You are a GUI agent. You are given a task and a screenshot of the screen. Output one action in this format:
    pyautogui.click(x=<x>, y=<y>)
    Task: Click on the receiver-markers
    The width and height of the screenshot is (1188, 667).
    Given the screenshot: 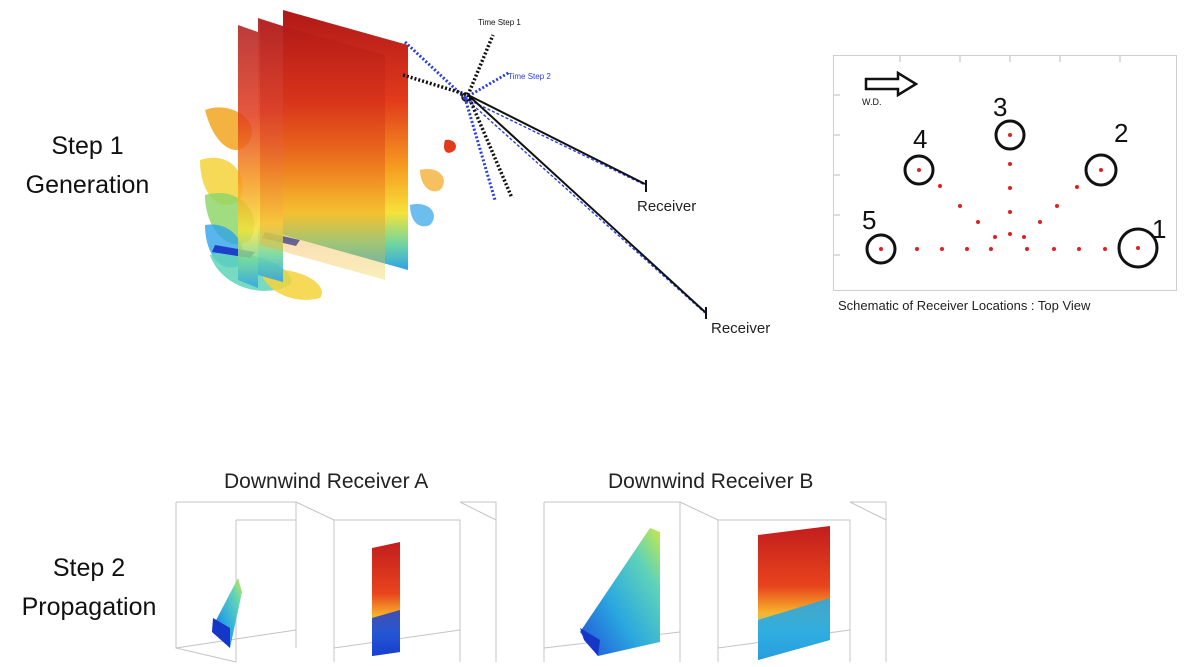 What is the action you would take?
    pyautogui.click(x=676, y=249)
    